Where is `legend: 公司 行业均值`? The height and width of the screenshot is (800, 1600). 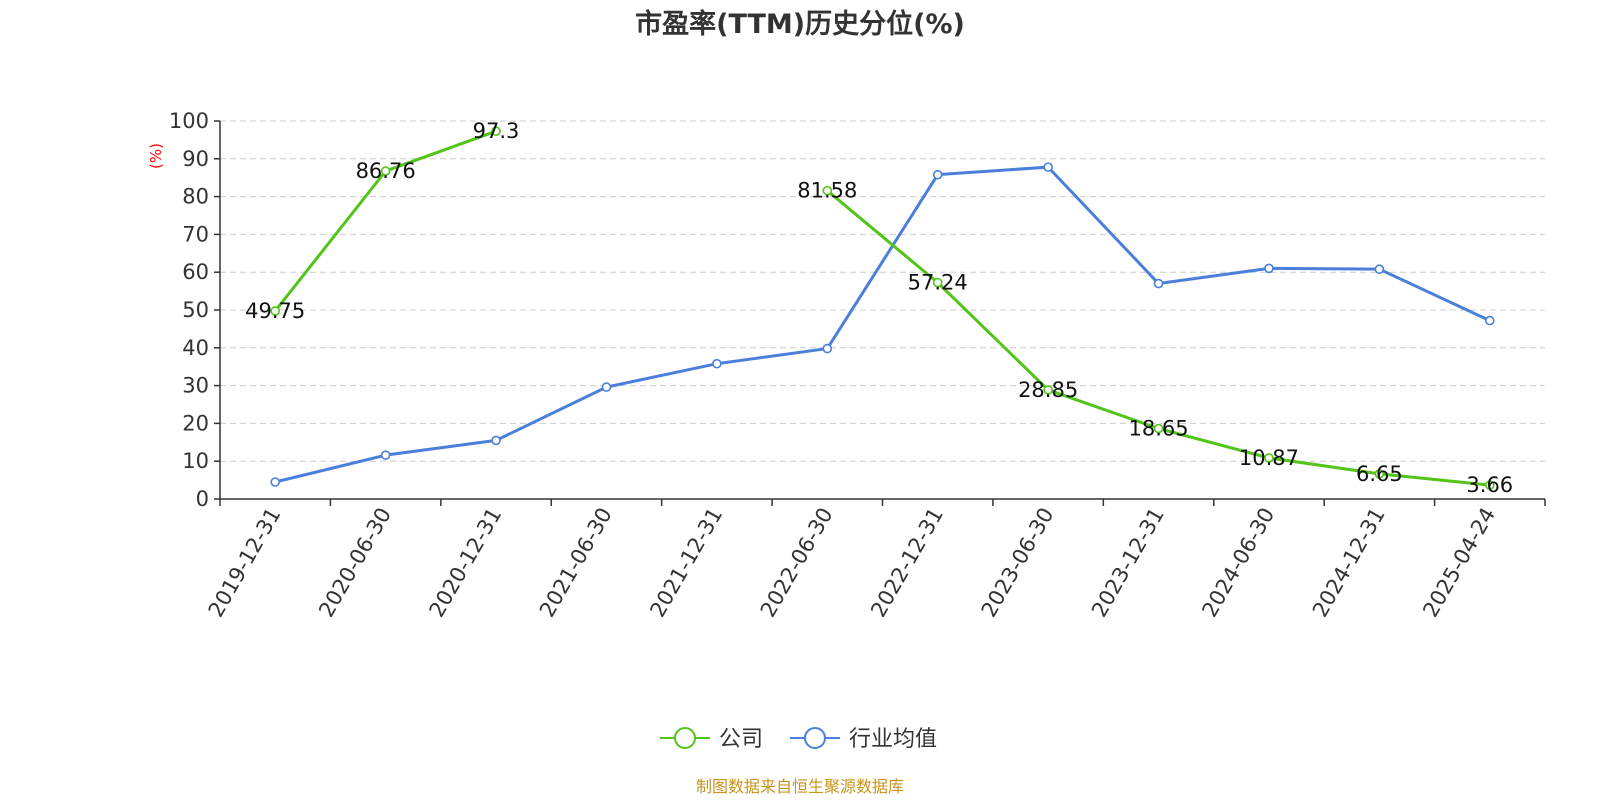 legend: 公司 行业均值 is located at coordinates (798, 739).